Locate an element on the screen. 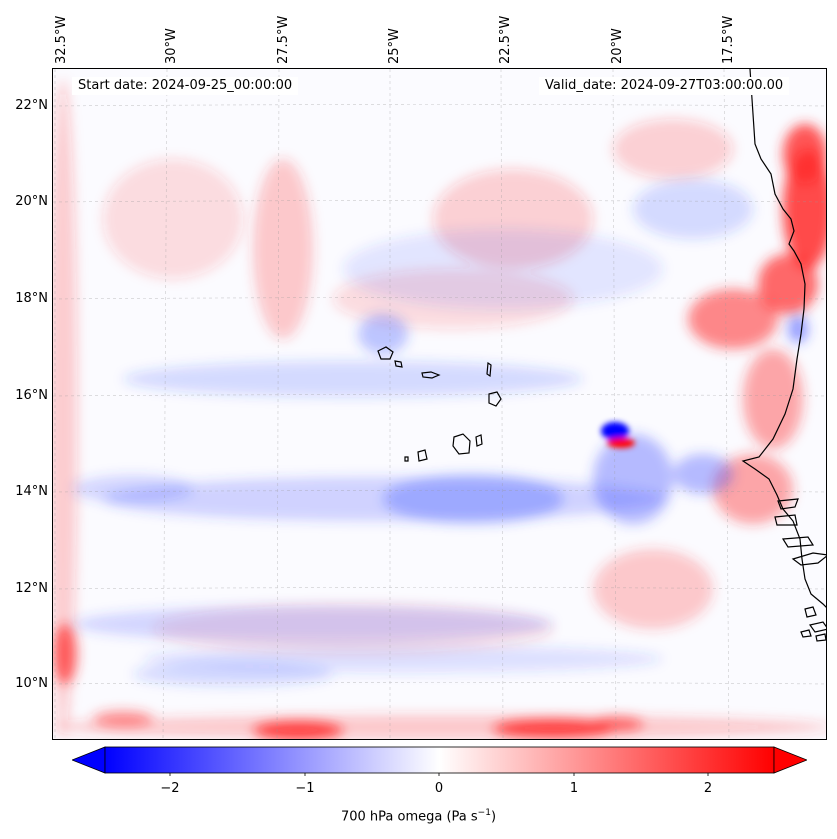 The height and width of the screenshot is (839, 837). colorbar-gradient is located at coordinates (439, 760).